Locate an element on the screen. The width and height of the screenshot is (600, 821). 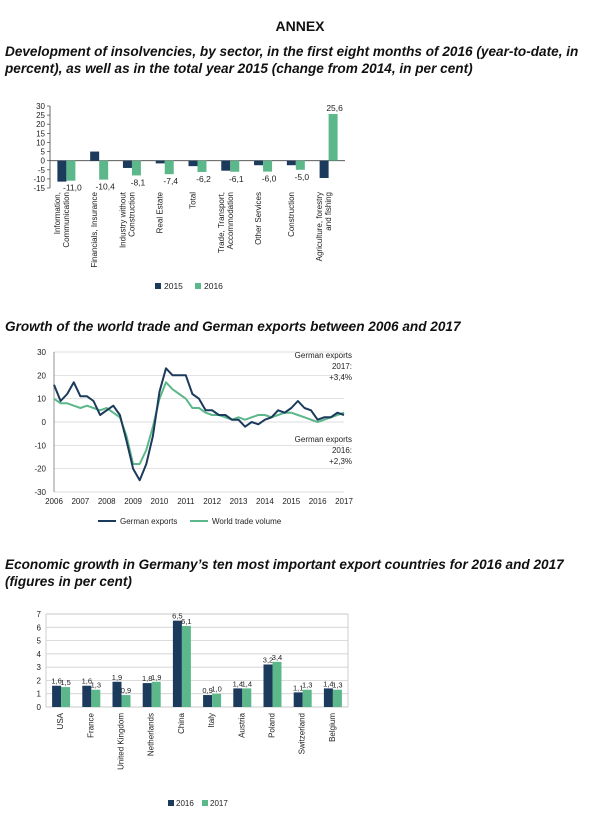
category-label: Poland is located at coordinates (272, 725).